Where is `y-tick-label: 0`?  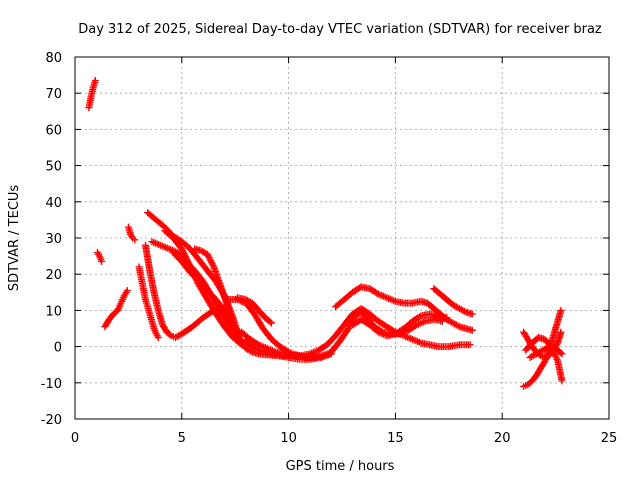 y-tick-label: 0 is located at coordinates (58, 348).